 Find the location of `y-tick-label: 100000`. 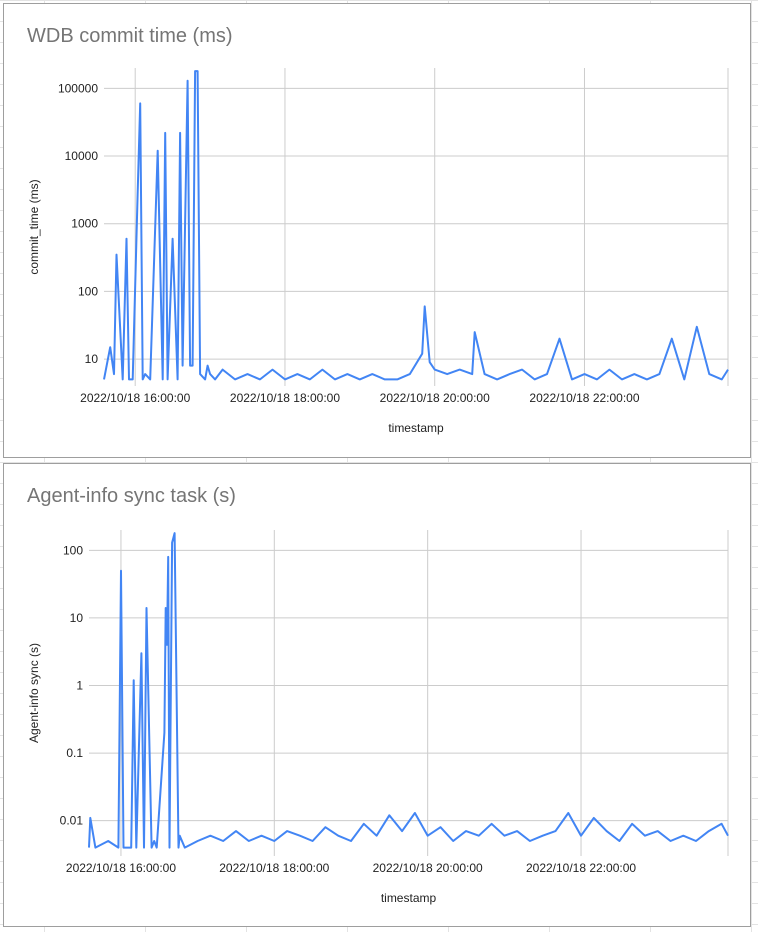

y-tick-label: 100000 is located at coordinates (78, 88).